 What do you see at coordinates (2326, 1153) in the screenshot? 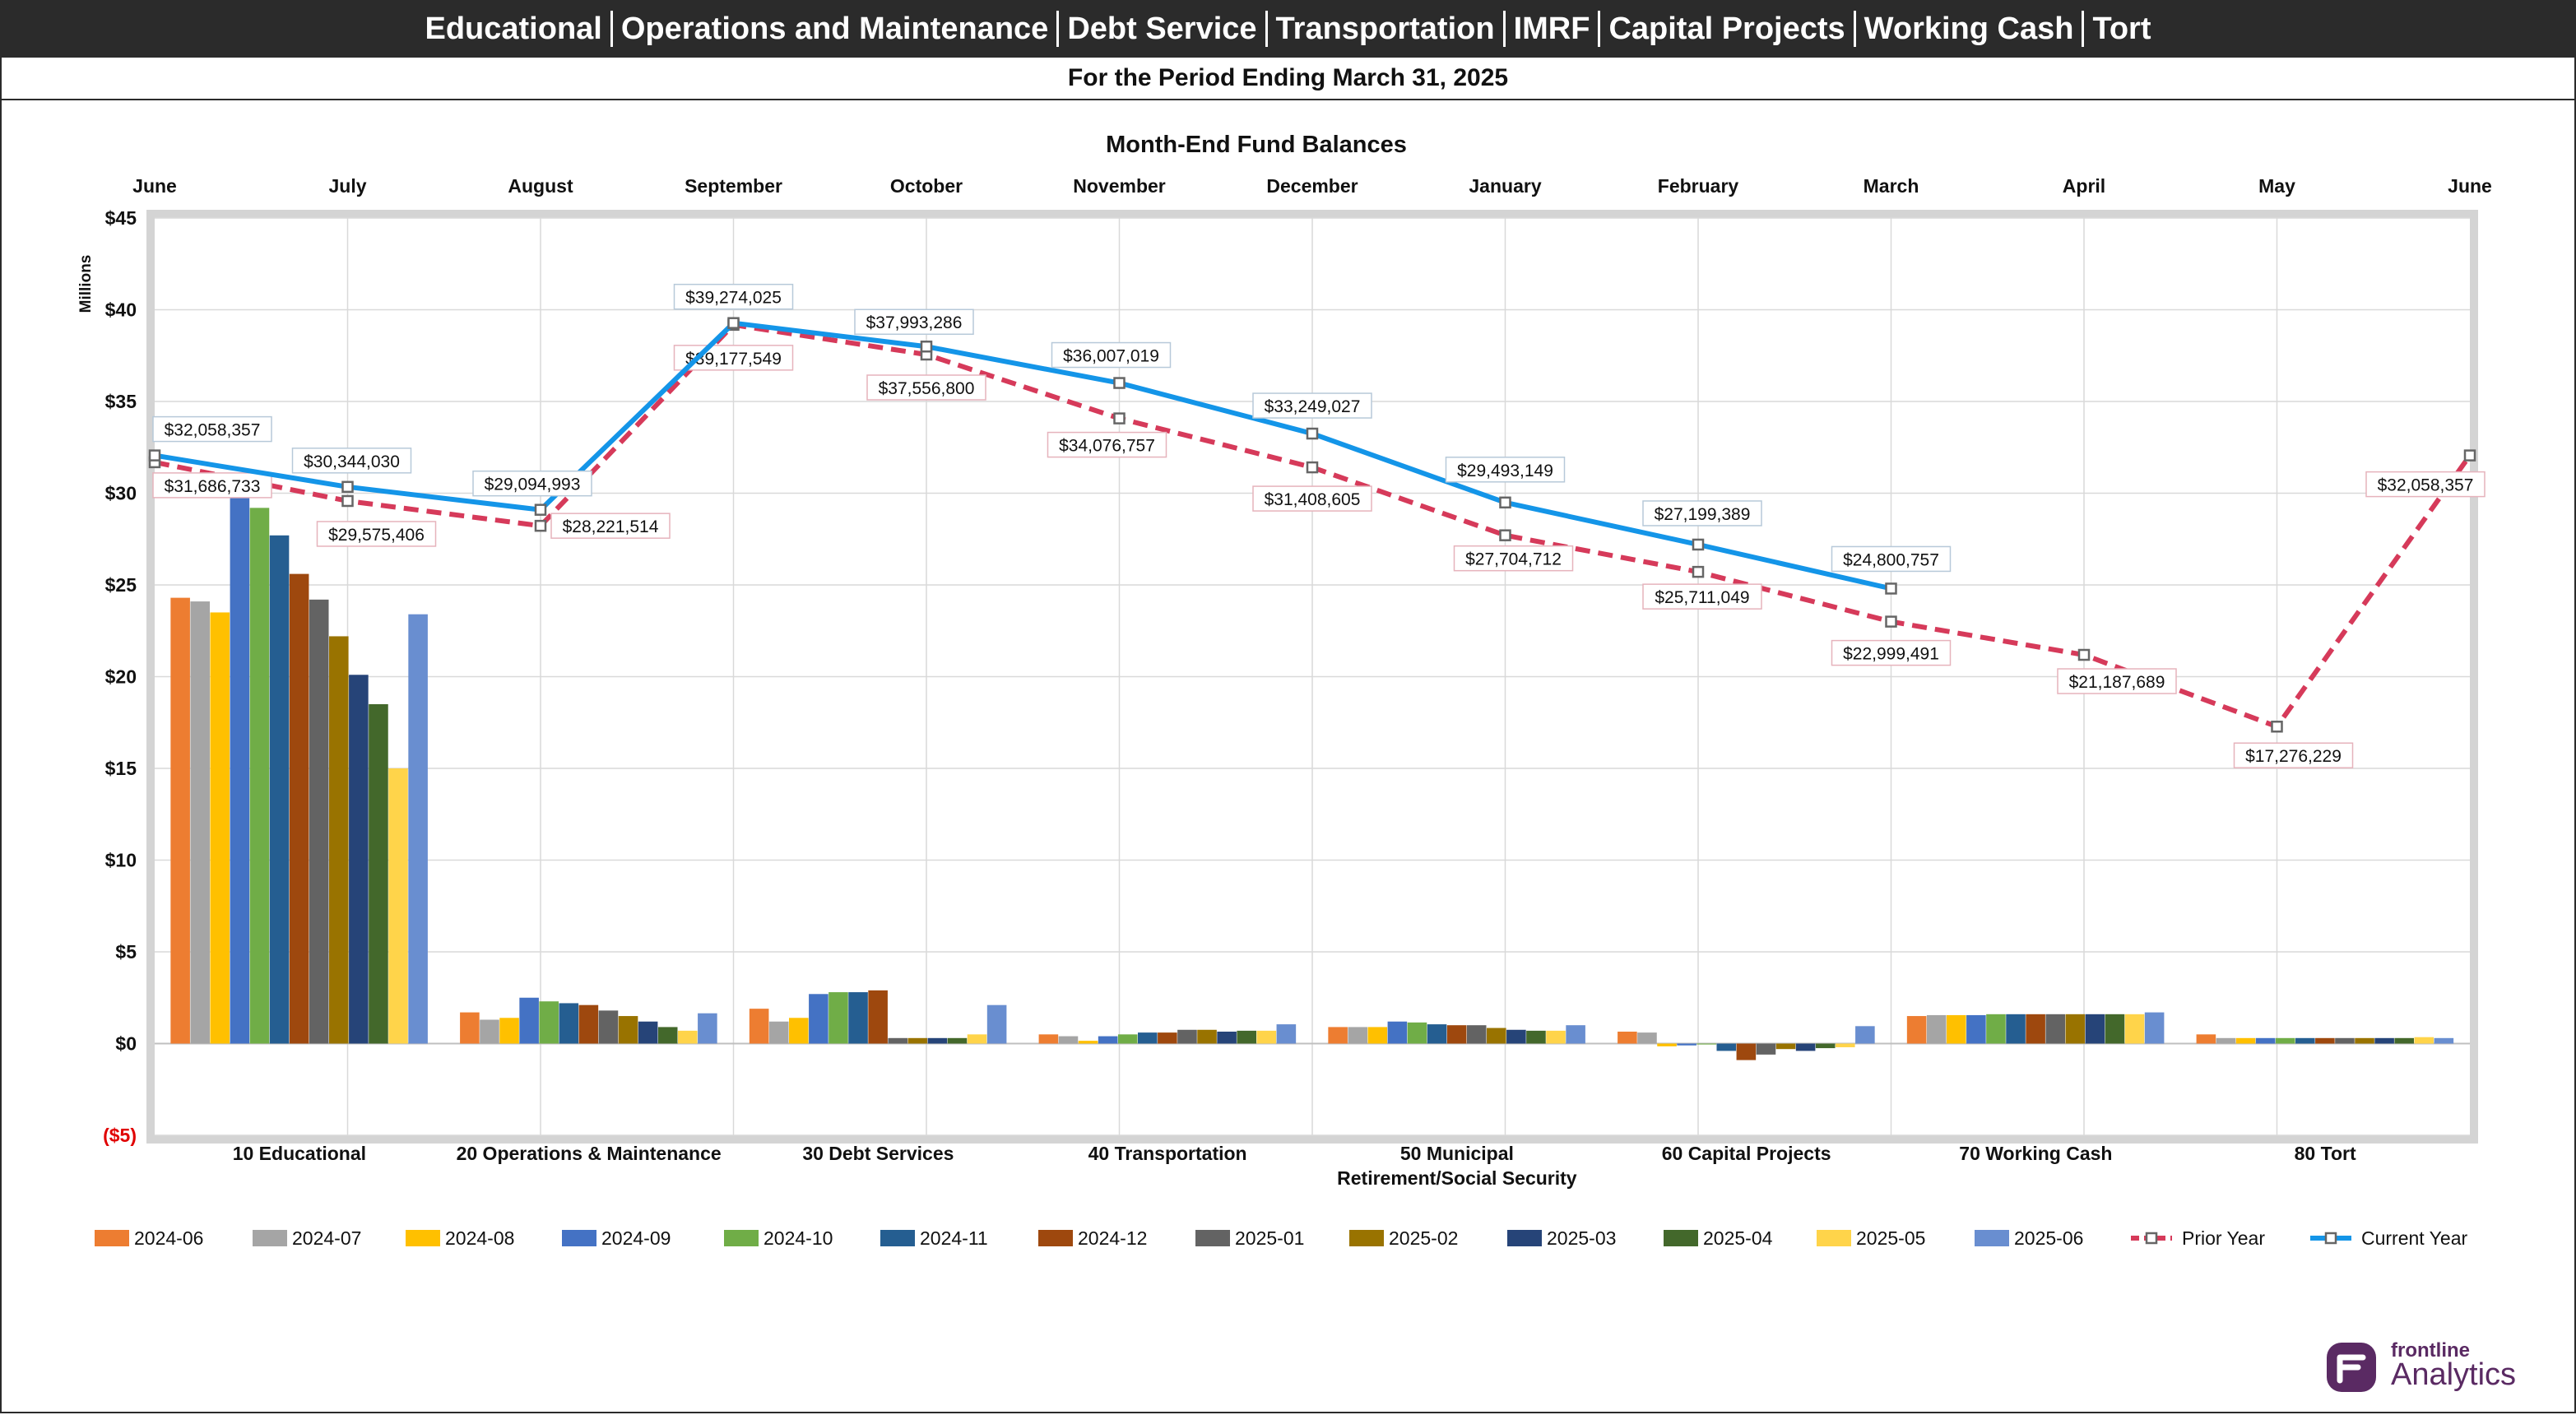
I see `category-label: 80 Tort` at bounding box center [2326, 1153].